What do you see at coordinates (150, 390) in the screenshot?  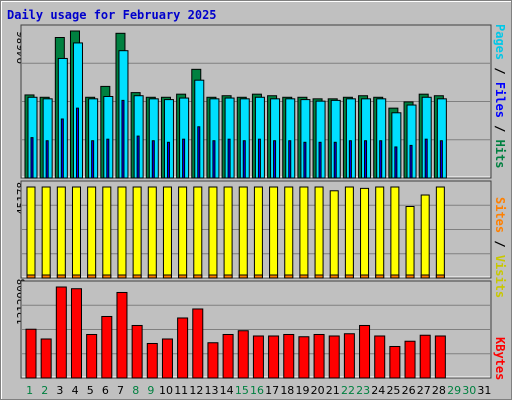 I see `x-tick-label-day-9: 9` at bounding box center [150, 390].